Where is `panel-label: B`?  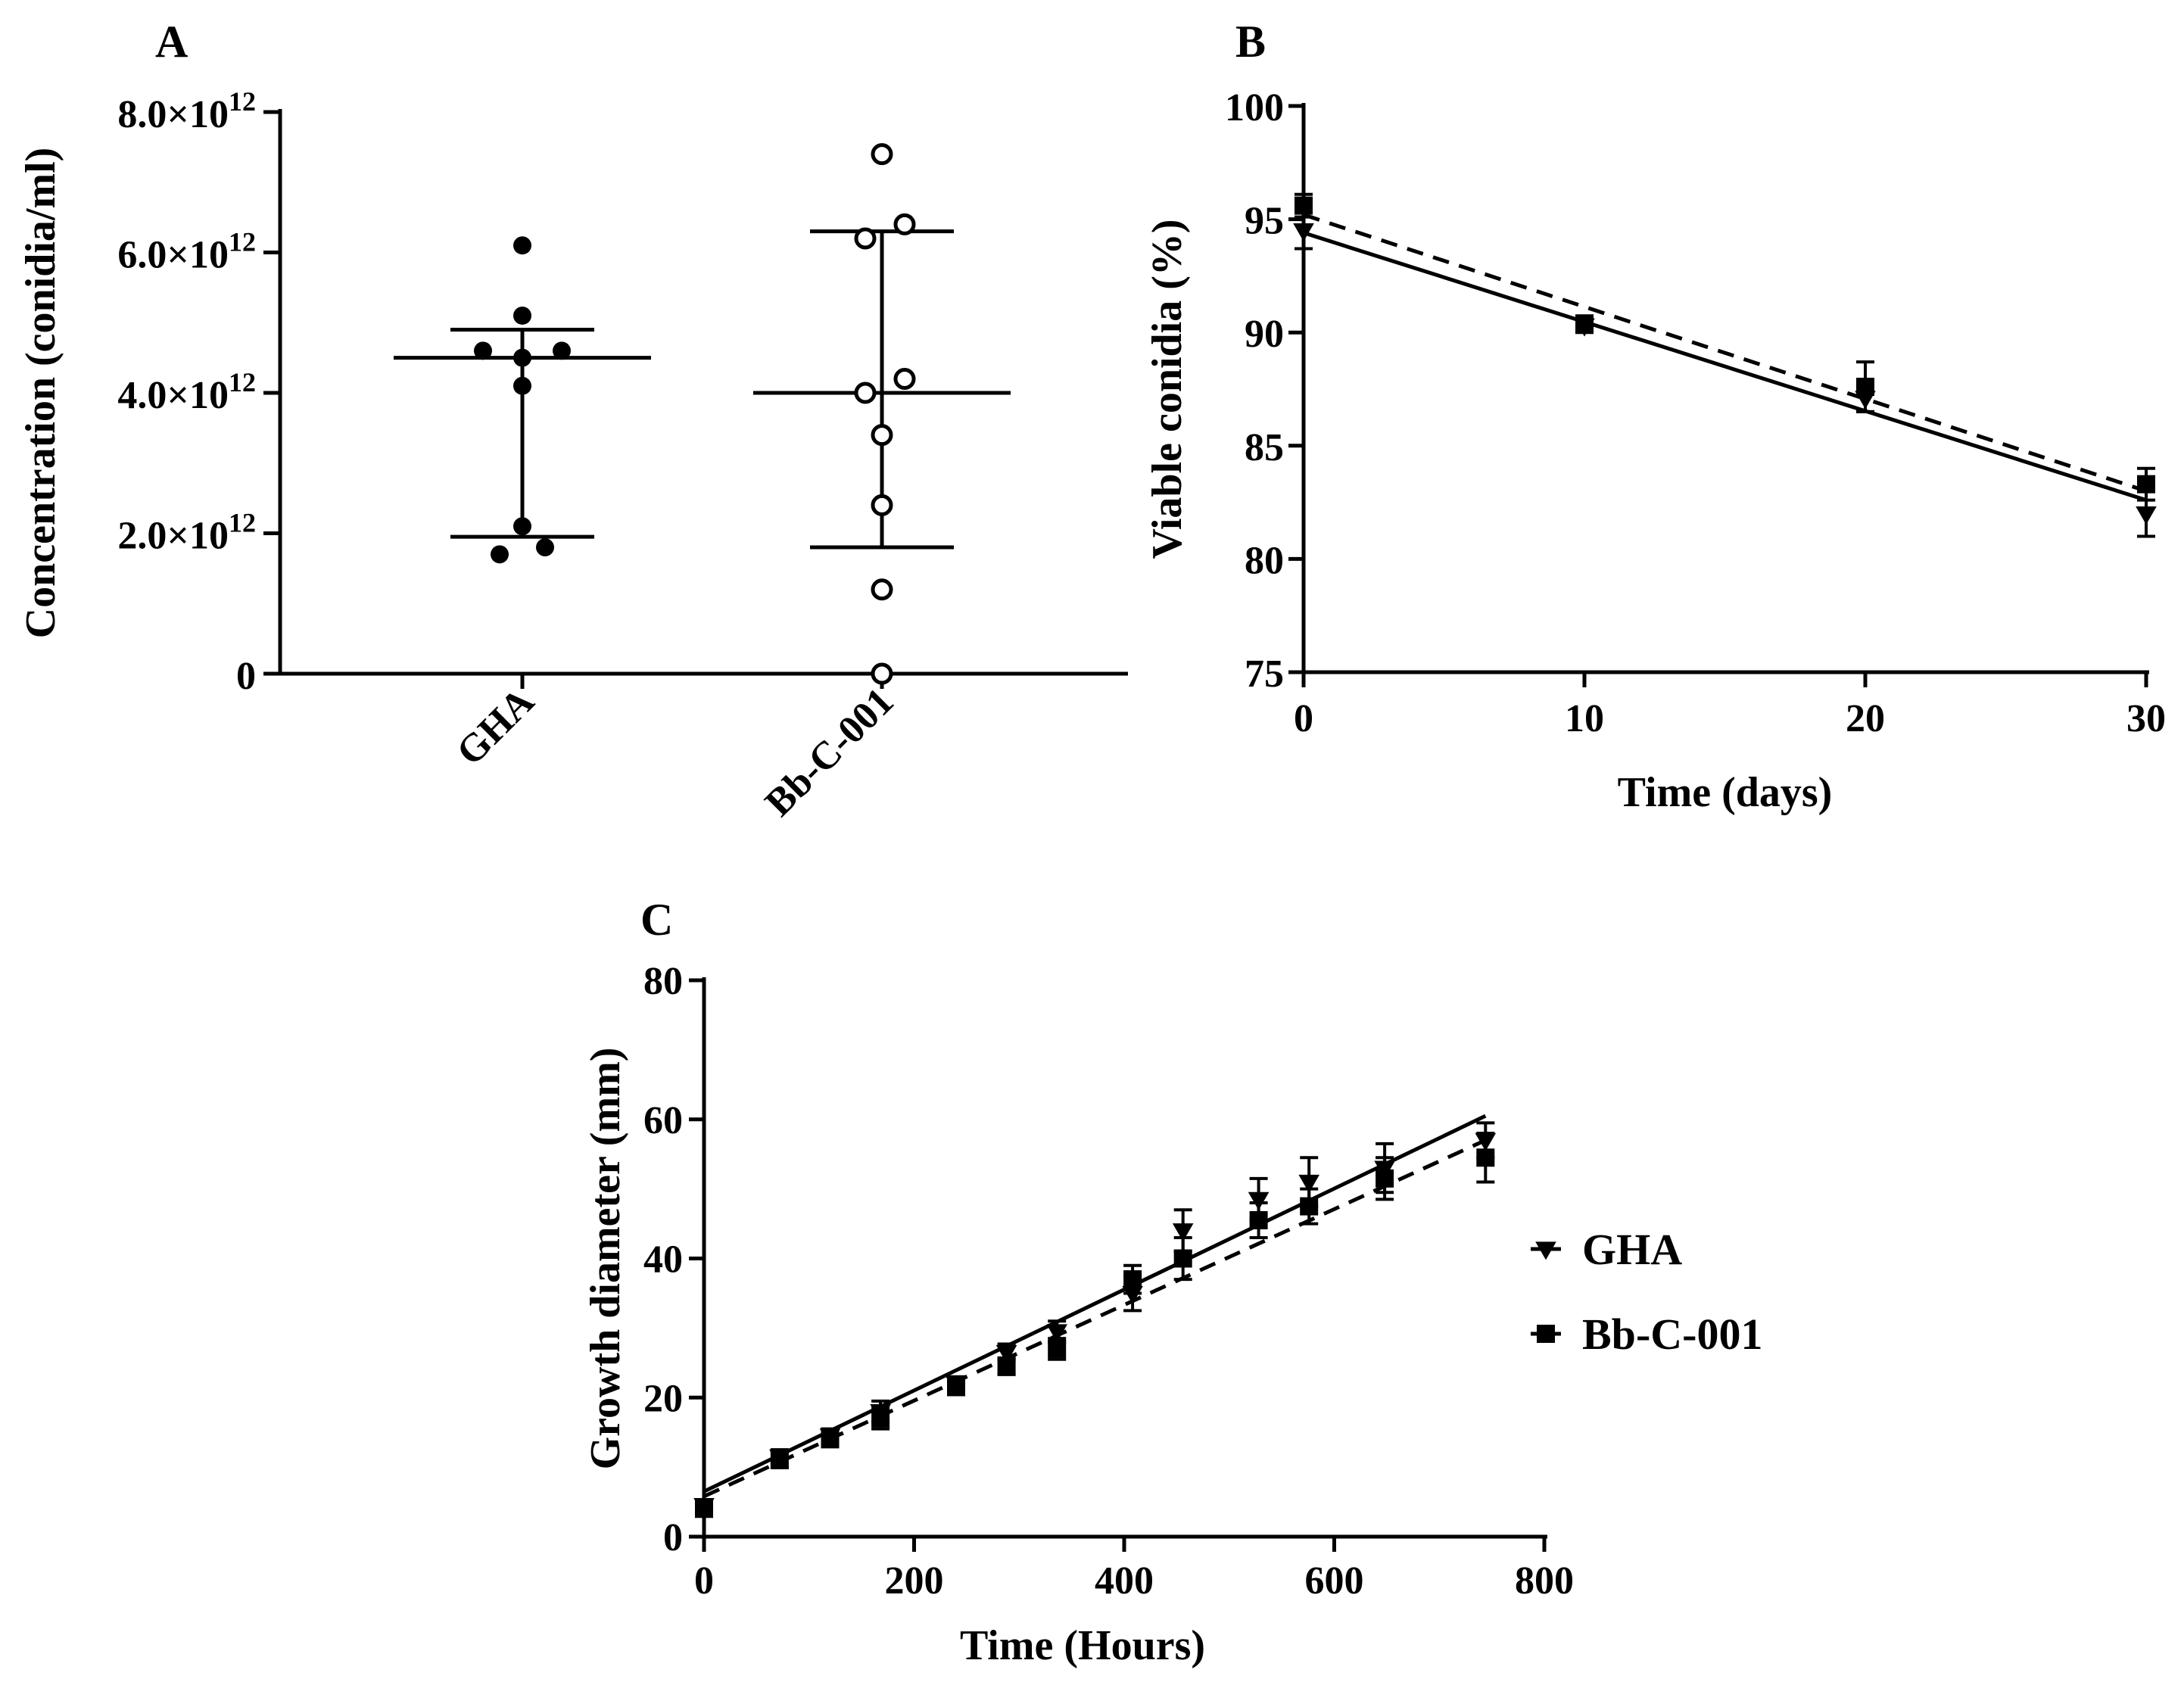
panel-label: B is located at coordinates (1250, 42).